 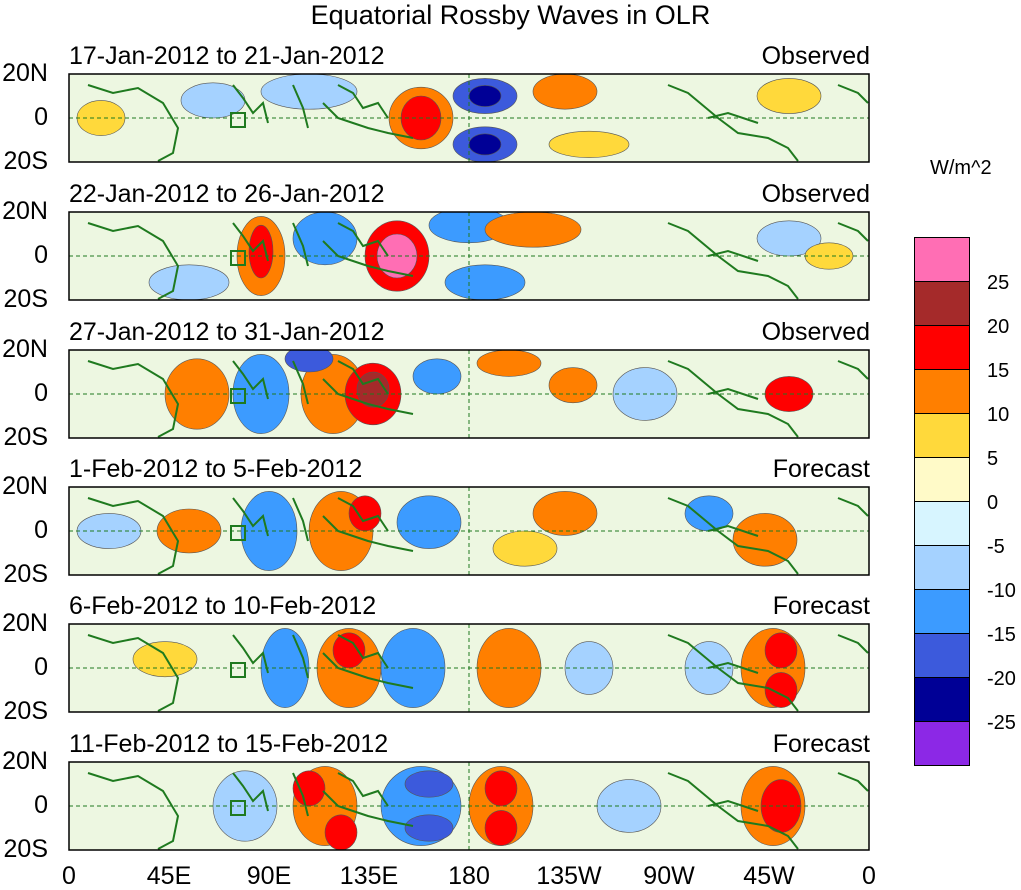 I want to click on panel-date-range: 17-Jan-2012 to 21-Jan-2012, so click(x=227, y=56).